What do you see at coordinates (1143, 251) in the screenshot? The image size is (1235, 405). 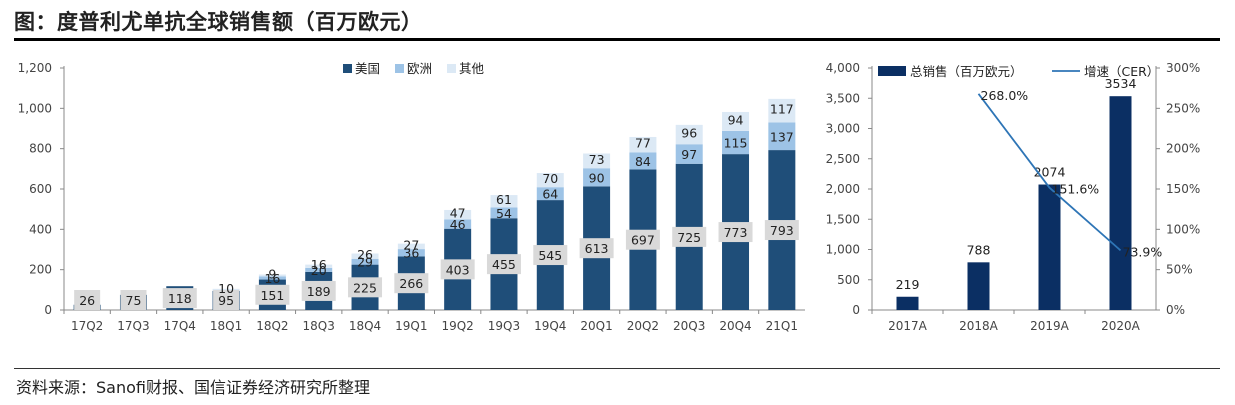 I see `right-chart-growth-data-label: 73.9%` at bounding box center [1143, 251].